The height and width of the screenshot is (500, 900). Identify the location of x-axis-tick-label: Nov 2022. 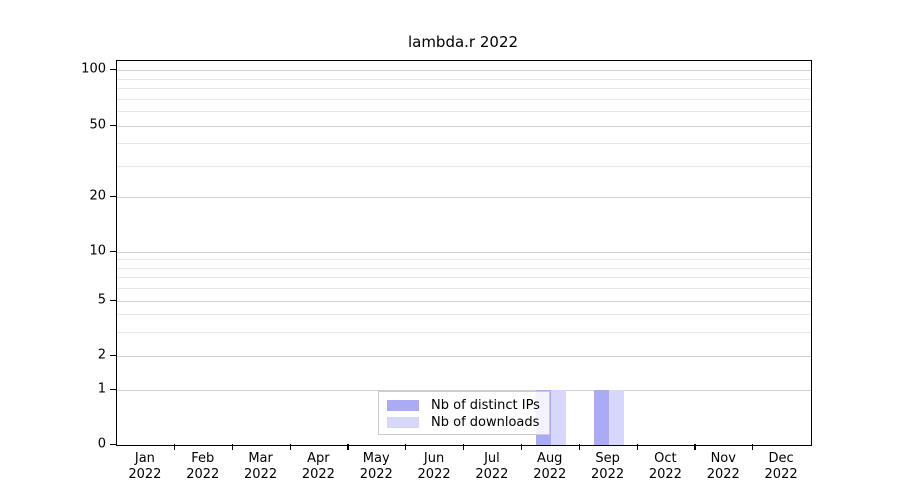
(723, 467).